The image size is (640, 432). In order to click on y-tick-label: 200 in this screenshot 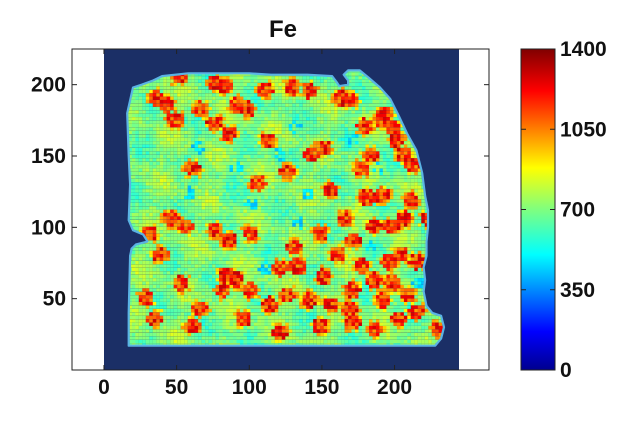, I will do `click(48, 85)`.